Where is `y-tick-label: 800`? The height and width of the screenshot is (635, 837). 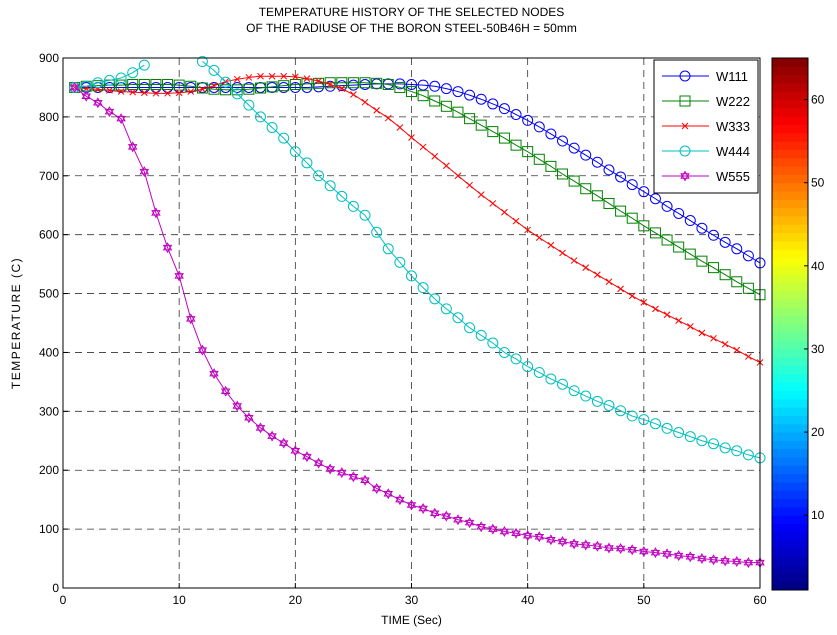
y-tick-label: 800 is located at coordinates (49, 117).